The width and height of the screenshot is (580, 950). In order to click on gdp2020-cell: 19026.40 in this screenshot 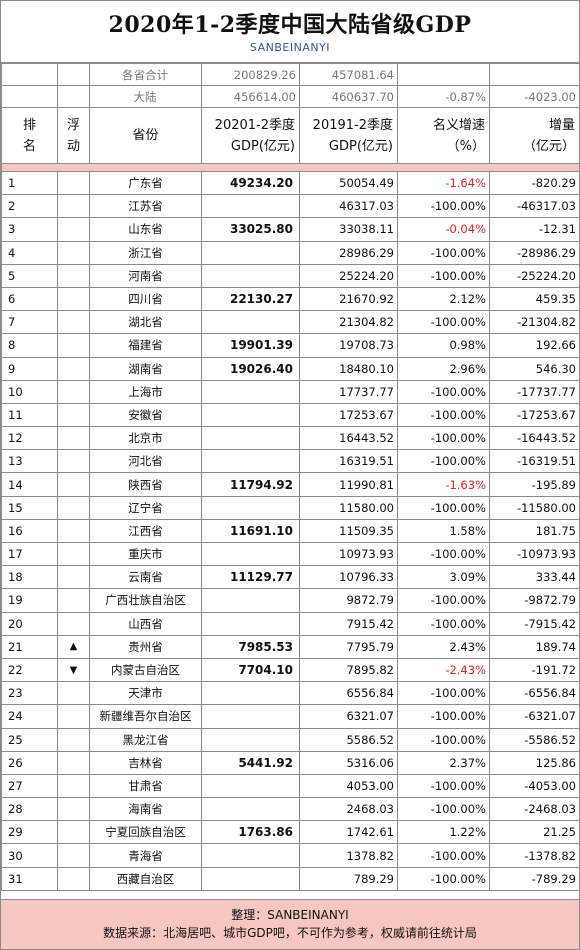, I will do `click(250, 368)`.